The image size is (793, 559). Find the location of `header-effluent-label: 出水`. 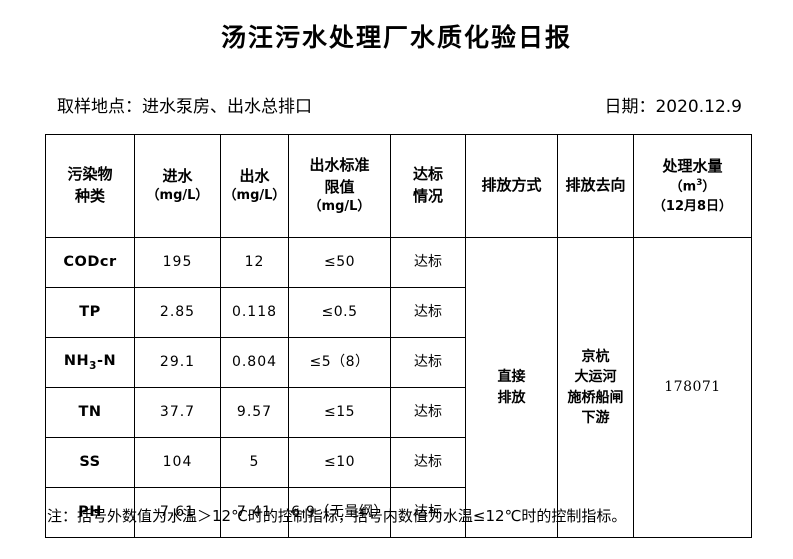

header-effluent-label: 出水 is located at coordinates (254, 175).